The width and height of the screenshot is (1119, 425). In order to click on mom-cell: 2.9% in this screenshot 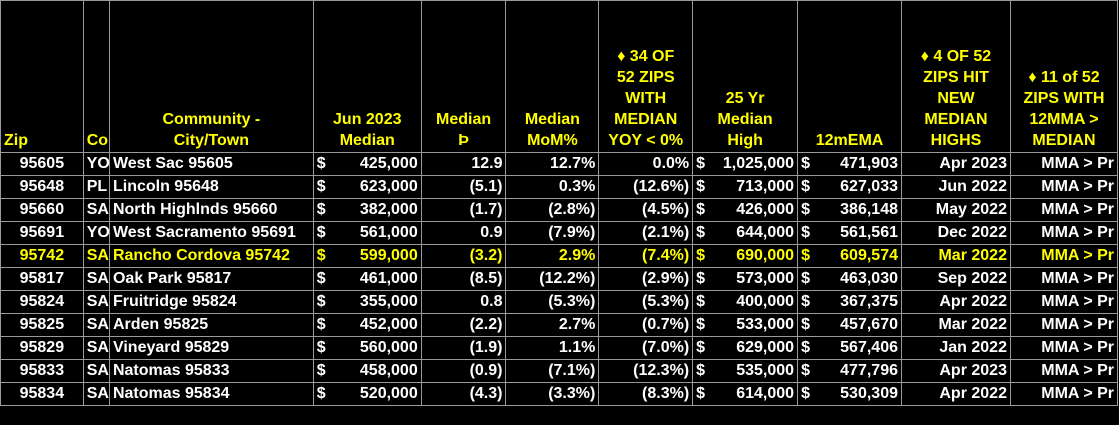, I will do `click(552, 256)`.